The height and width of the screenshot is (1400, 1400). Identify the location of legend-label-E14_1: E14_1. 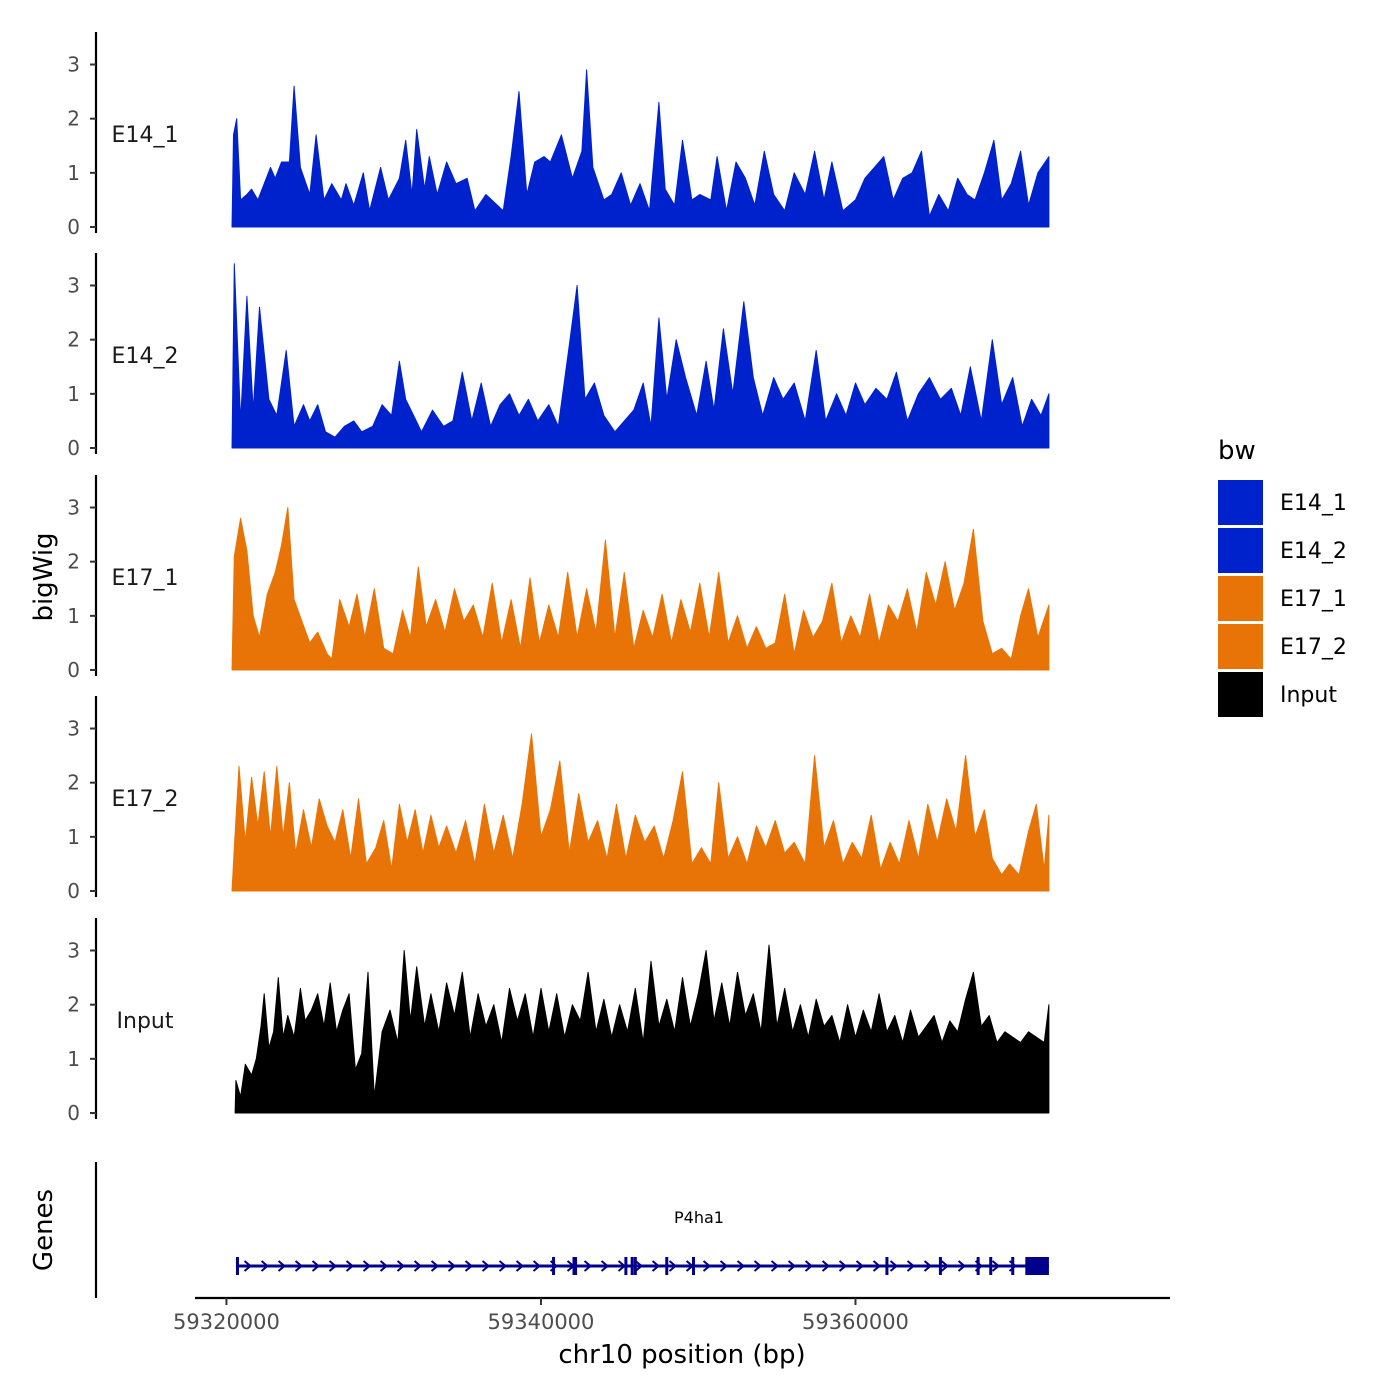
(1313, 503).